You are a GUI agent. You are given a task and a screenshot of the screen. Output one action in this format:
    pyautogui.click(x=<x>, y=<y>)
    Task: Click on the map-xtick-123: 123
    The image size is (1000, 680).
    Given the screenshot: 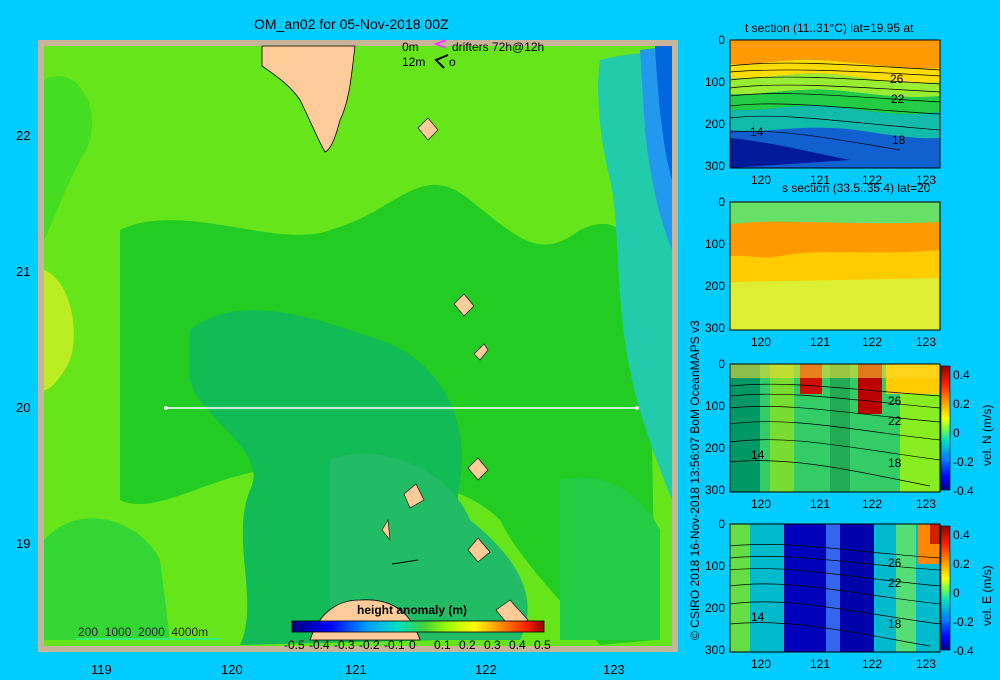 What is the action you would take?
    pyautogui.click(x=614, y=669)
    